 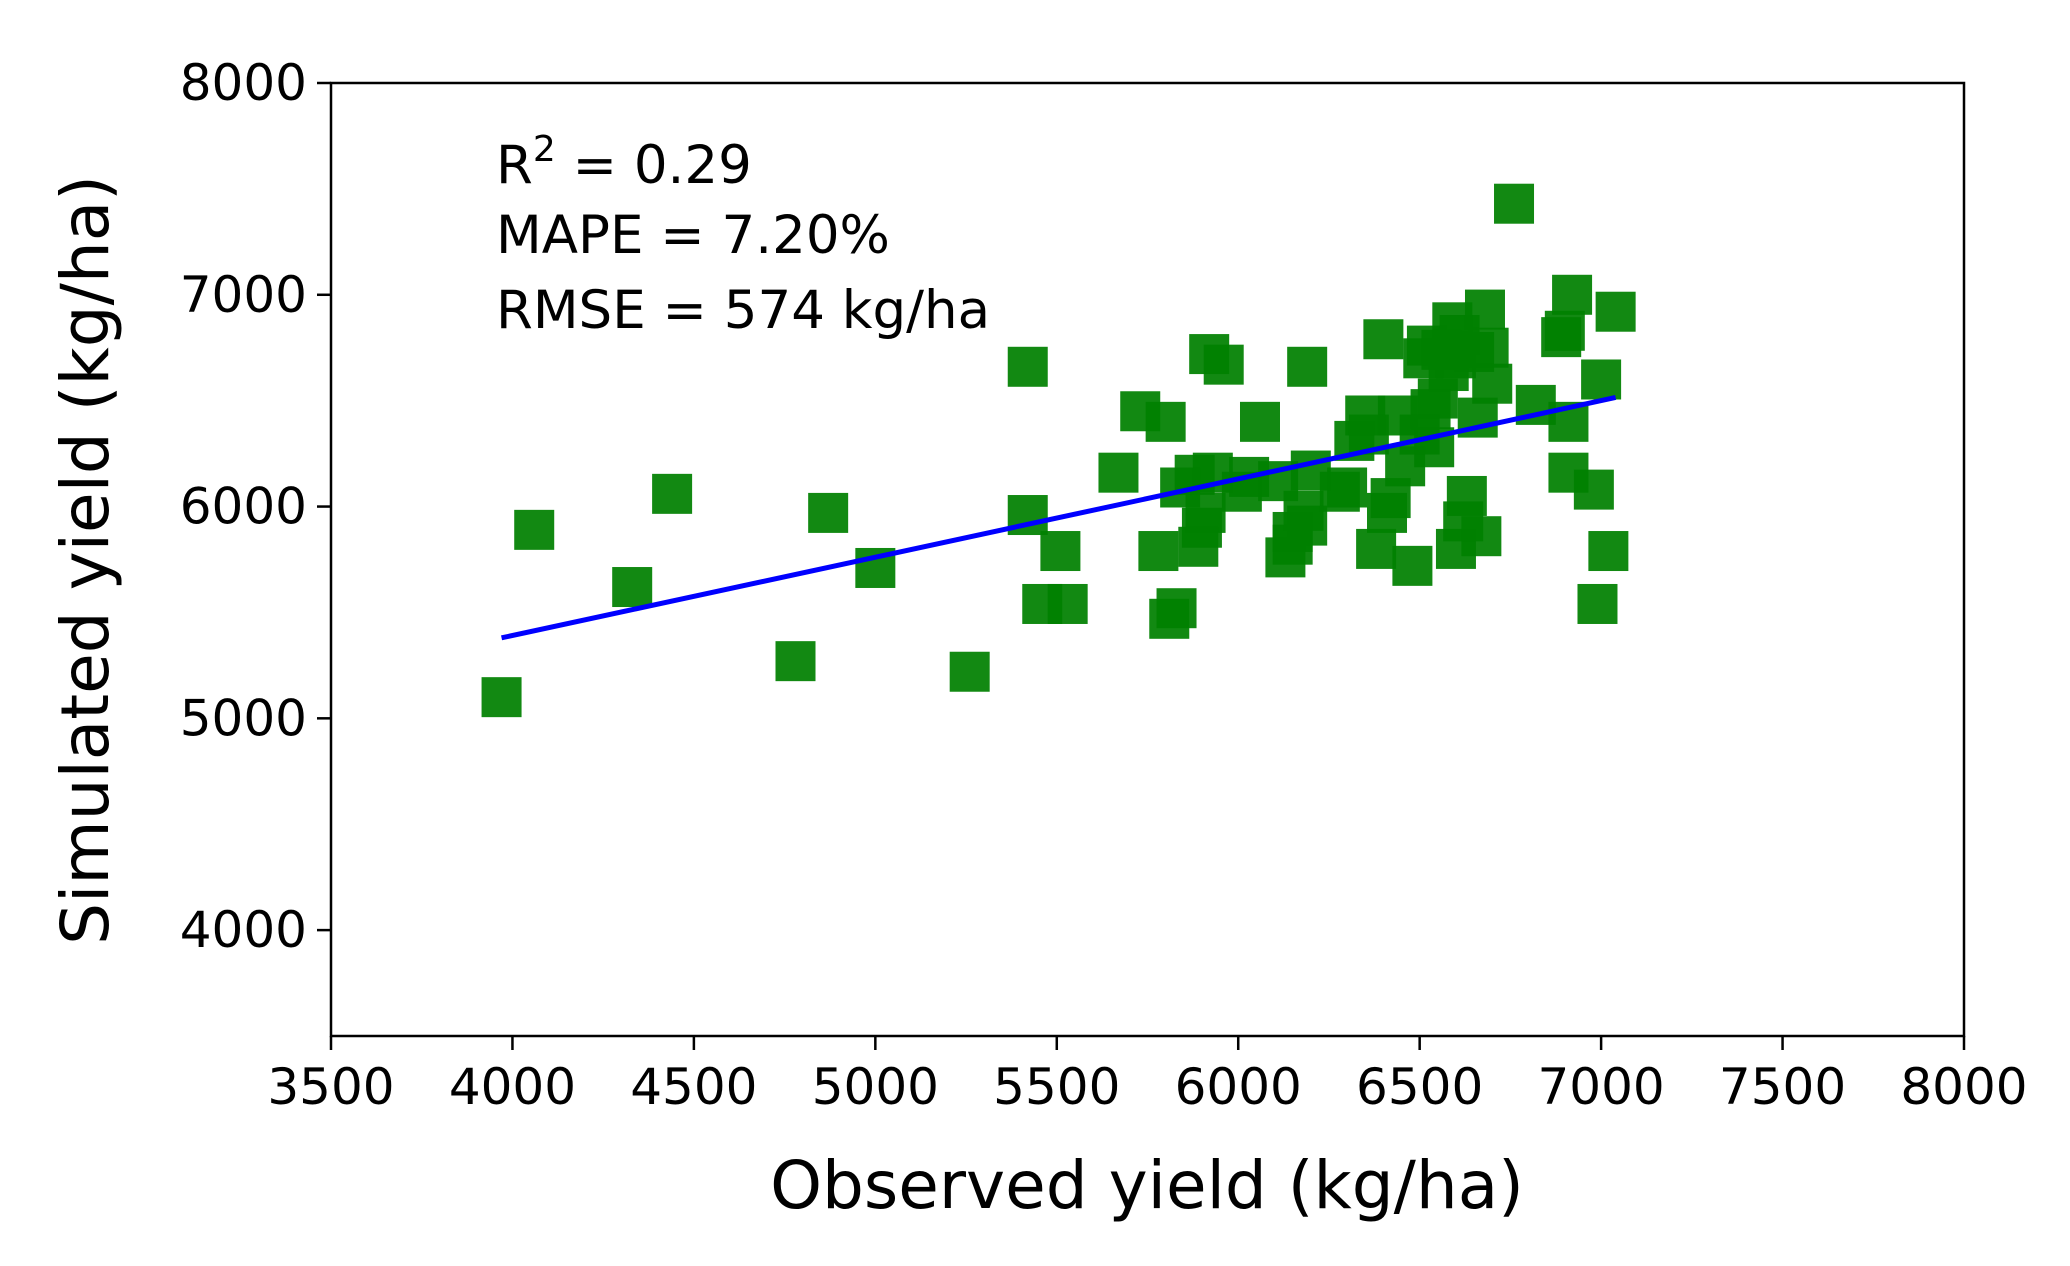 I want to click on x-tick-label: 6000, so click(x=1238, y=1087).